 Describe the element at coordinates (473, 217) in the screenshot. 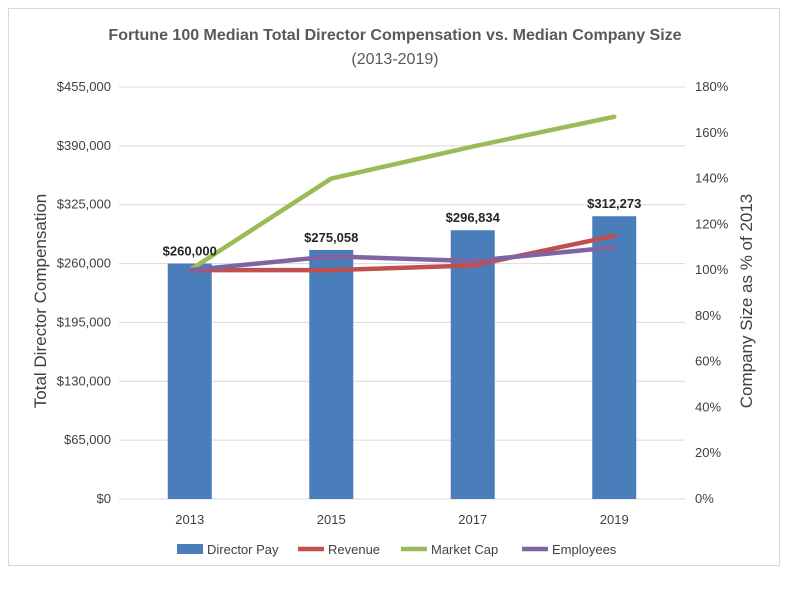

I see `bar-data-label: $296,834` at that location.